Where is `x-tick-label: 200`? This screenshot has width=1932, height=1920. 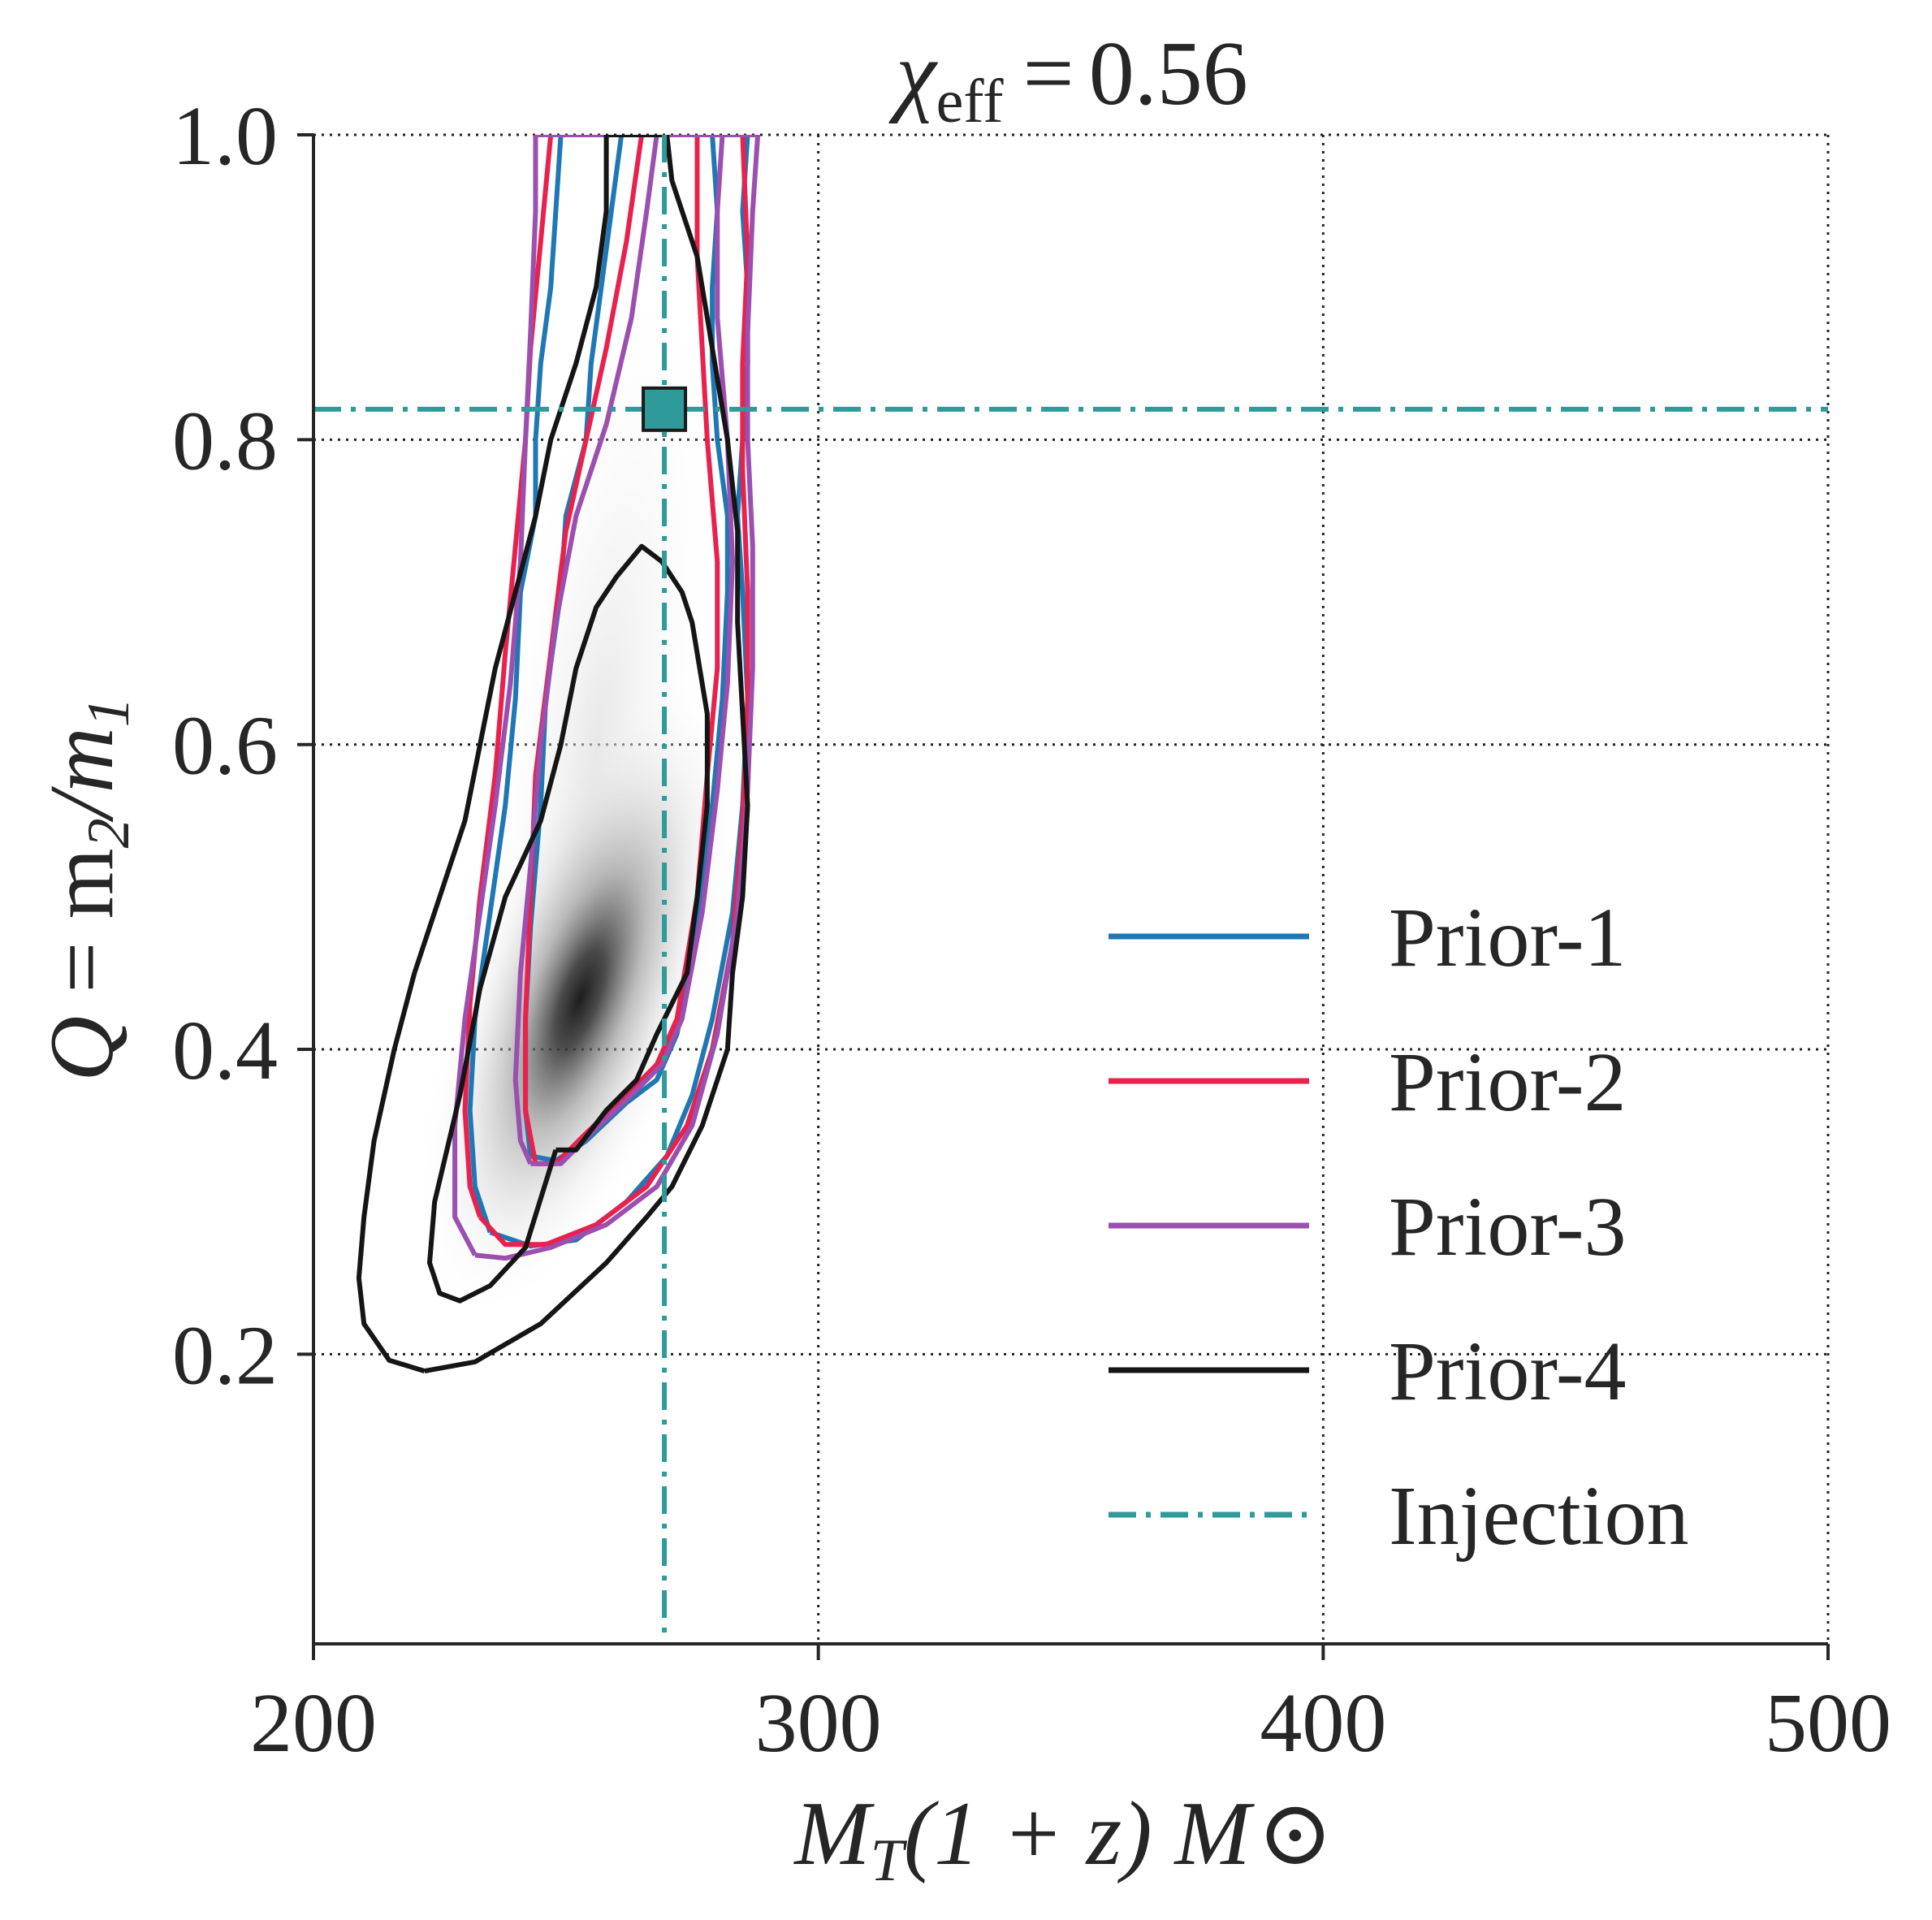 x-tick-label: 200 is located at coordinates (314, 1723).